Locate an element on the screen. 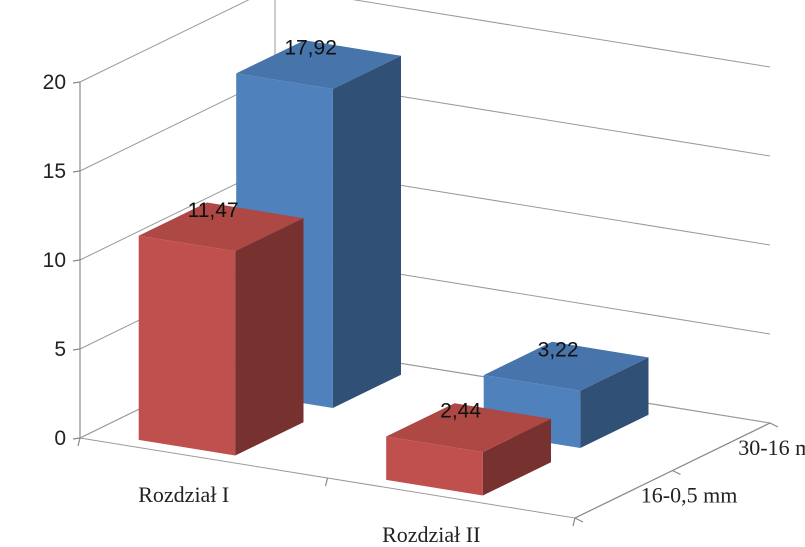  y-axis: 0 5 10 15 20 is located at coordinates (62, 260).